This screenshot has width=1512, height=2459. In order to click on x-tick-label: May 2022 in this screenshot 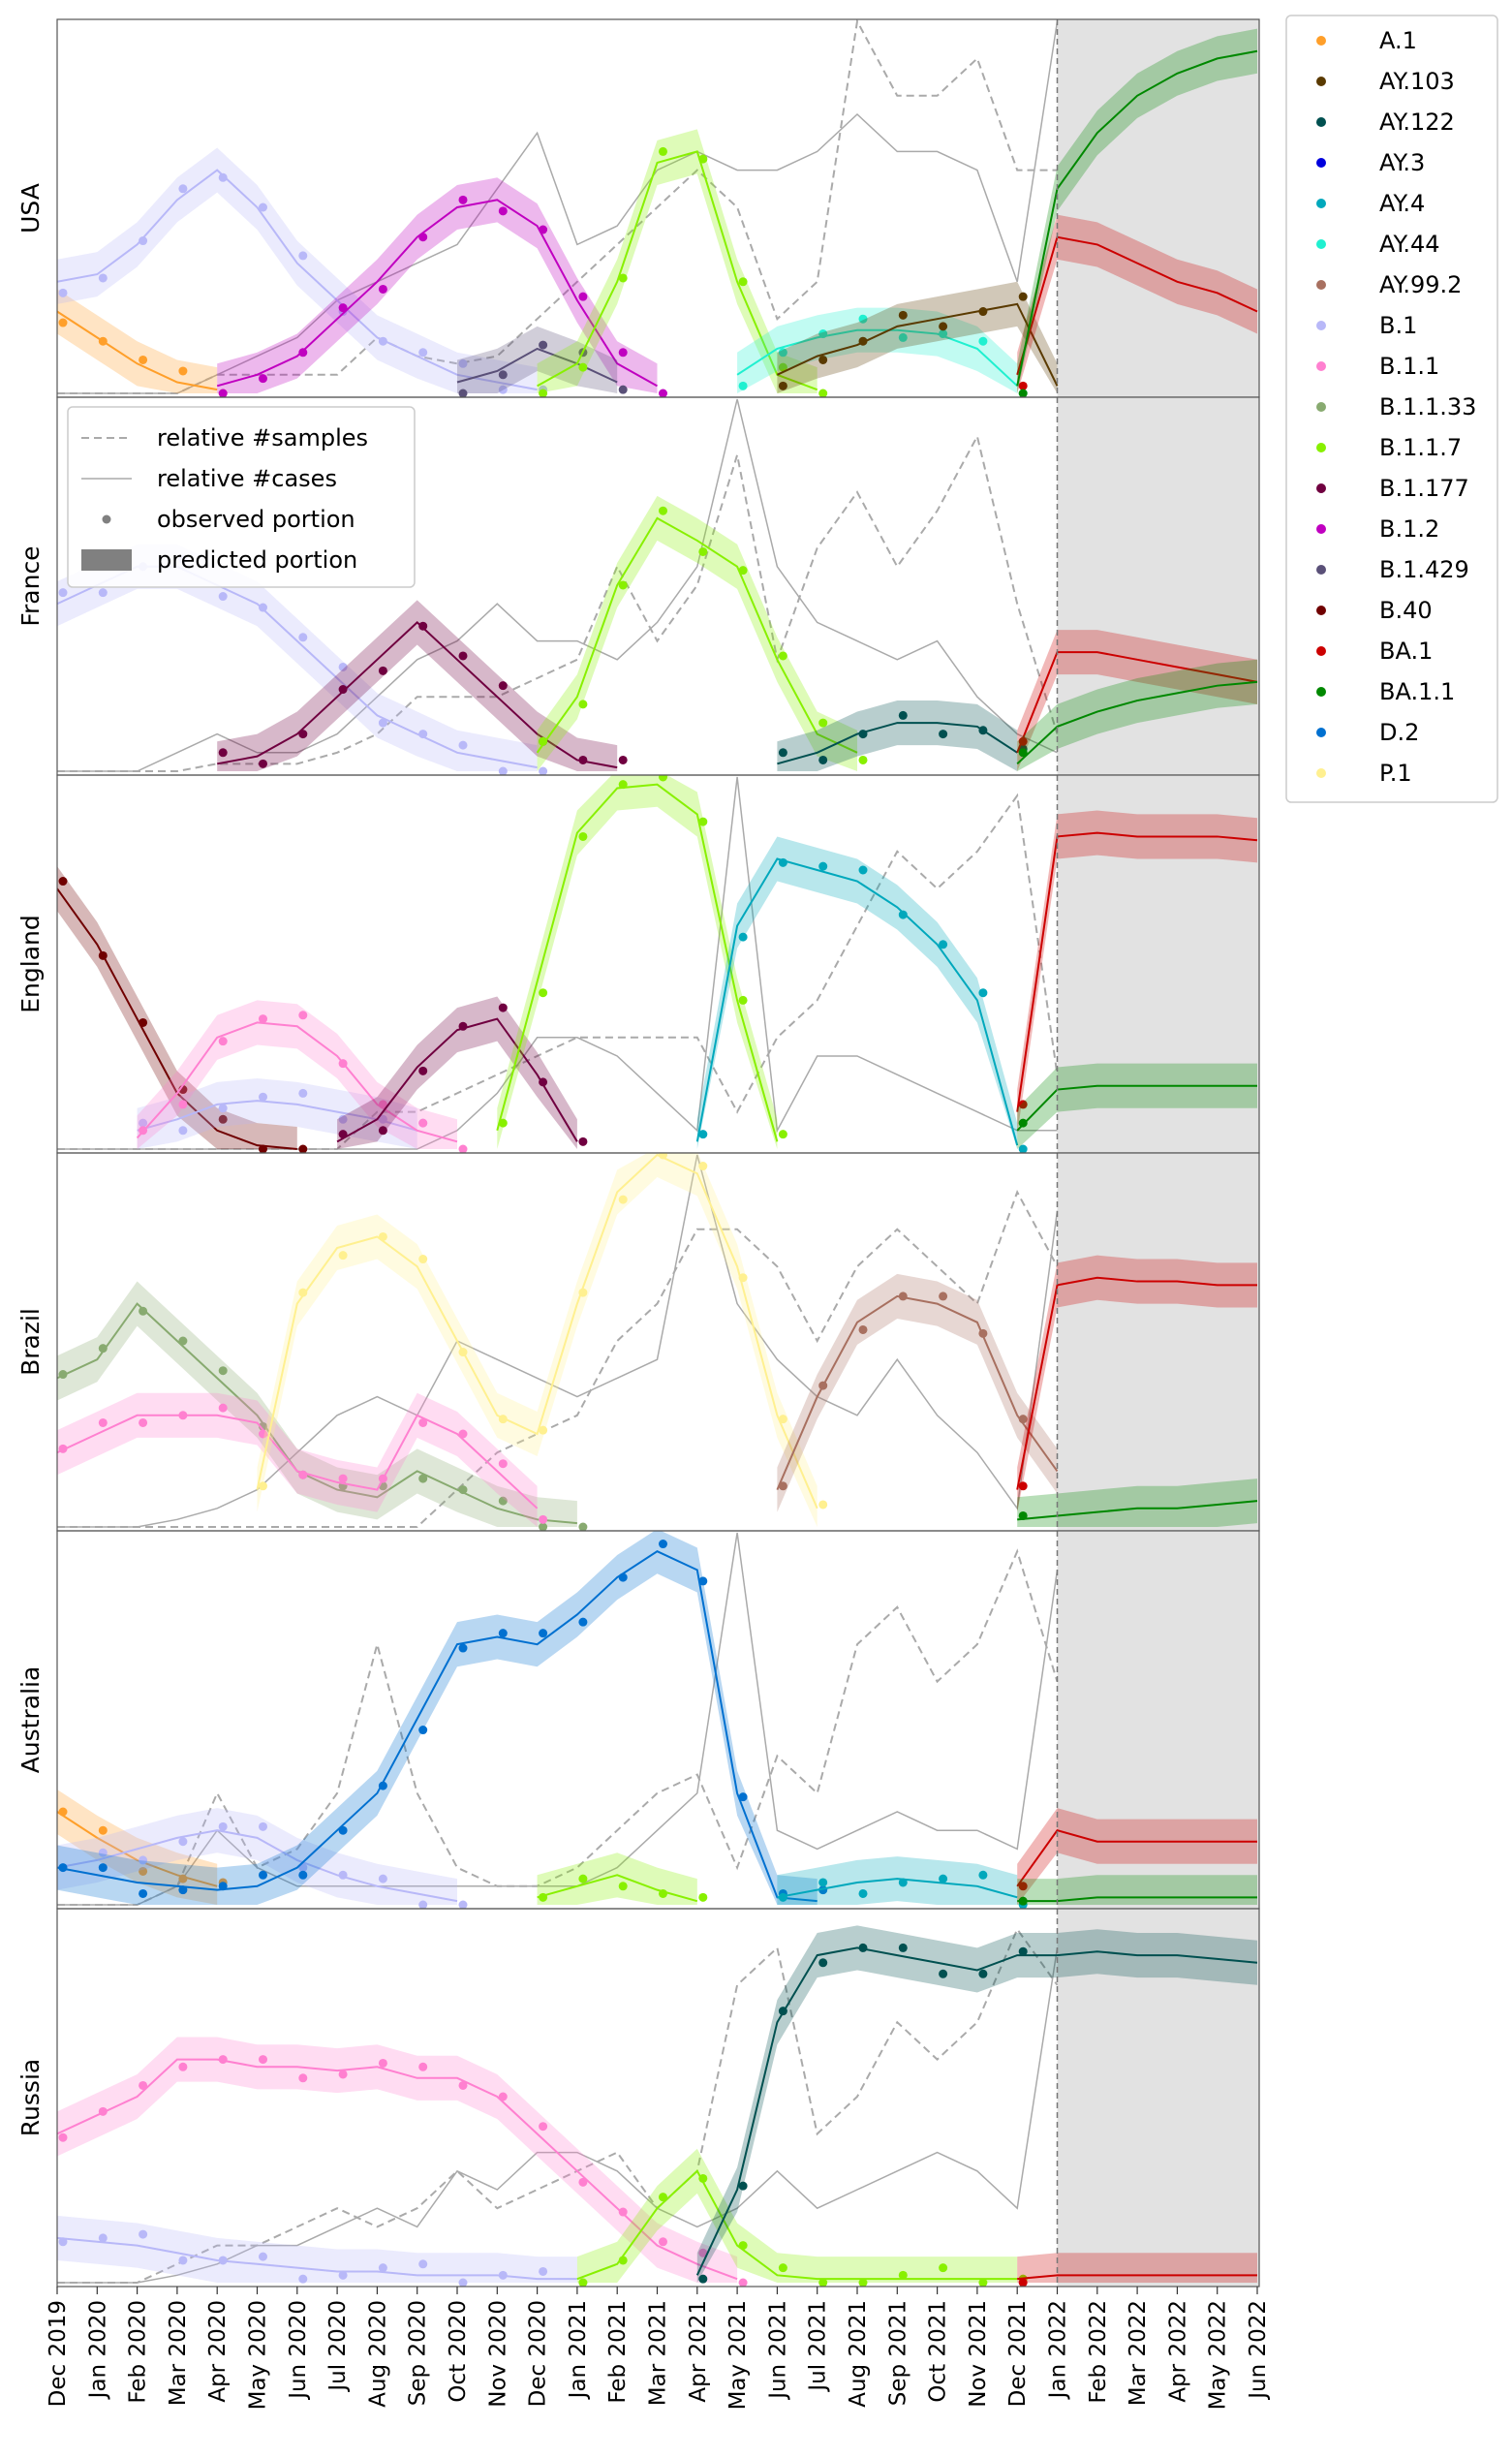, I will do `click(1218, 2355)`.